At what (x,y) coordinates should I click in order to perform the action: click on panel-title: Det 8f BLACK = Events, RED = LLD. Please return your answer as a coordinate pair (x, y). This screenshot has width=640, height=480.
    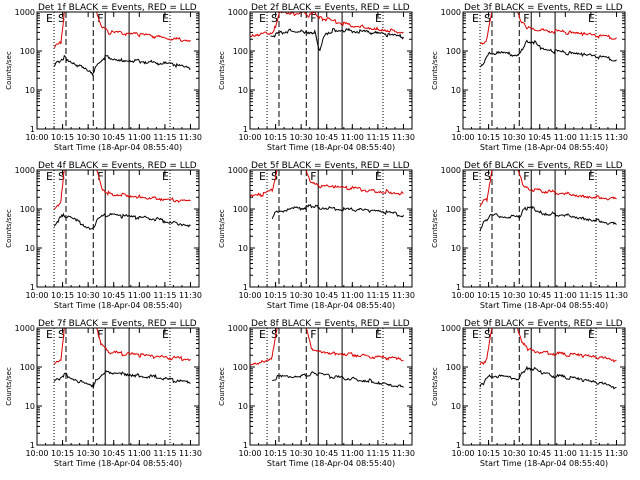
    Looking at the image, I should click on (330, 324).